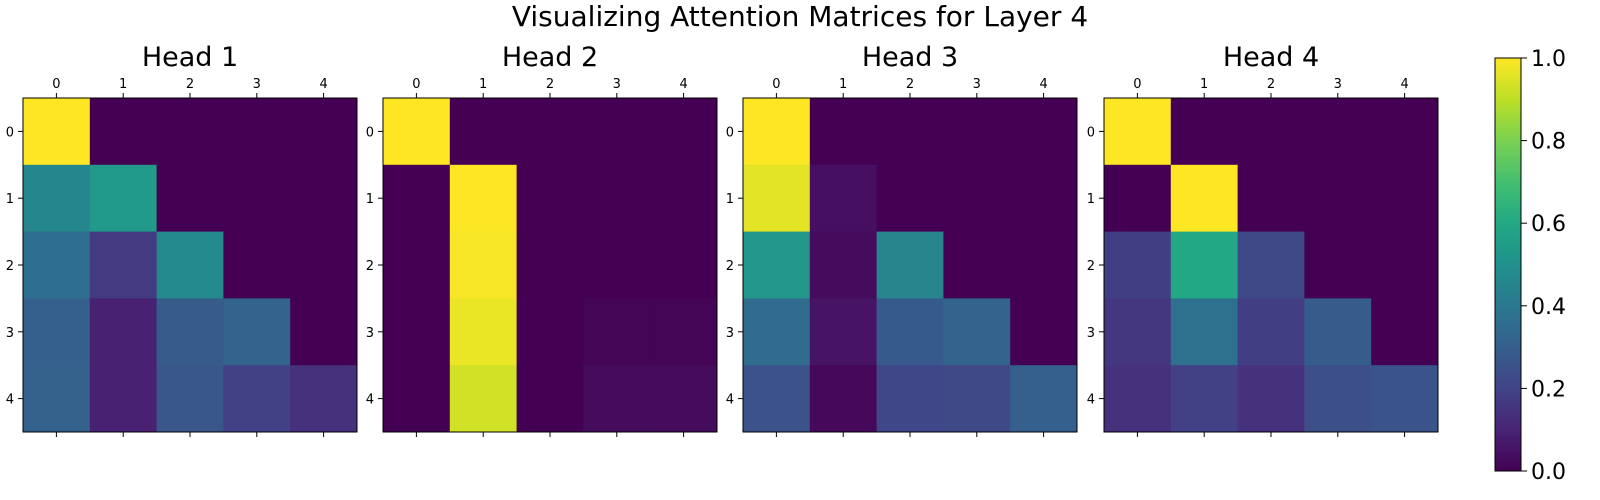 This screenshot has width=1600, height=500. What do you see at coordinates (1548, 472) in the screenshot?
I see `colorbar-tick-label: 0.0` at bounding box center [1548, 472].